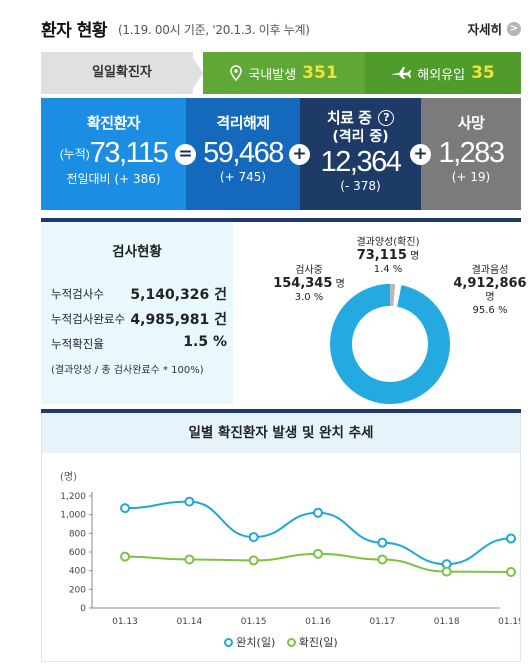 The image size is (531, 670). I want to click on released-delta: (+ 745), so click(243, 177).